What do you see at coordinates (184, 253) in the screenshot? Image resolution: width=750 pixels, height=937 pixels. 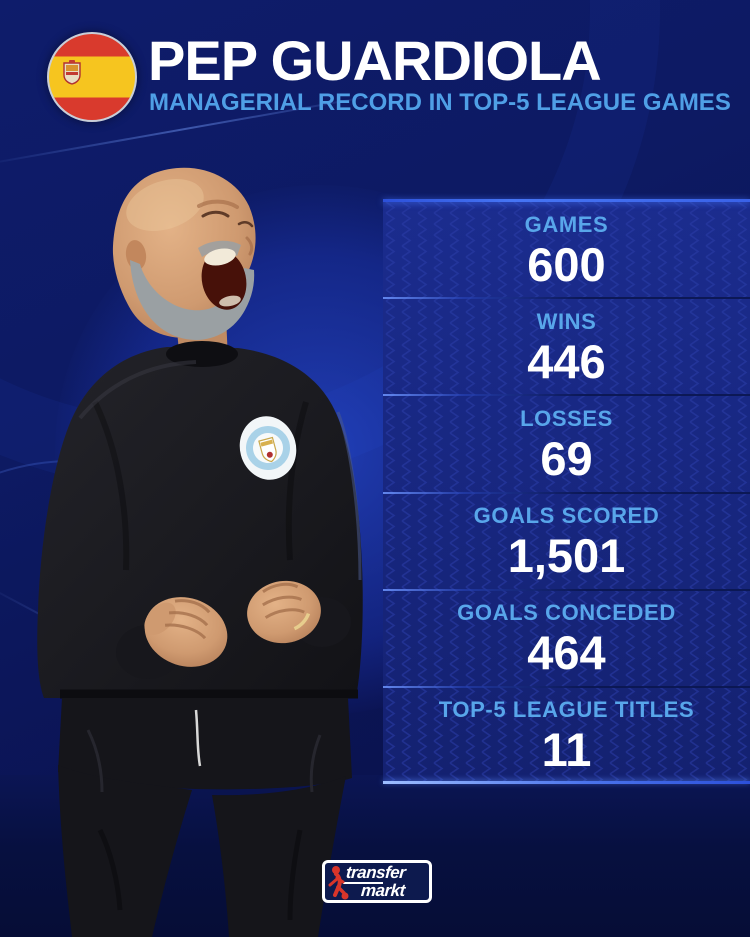 I see `head` at bounding box center [184, 253].